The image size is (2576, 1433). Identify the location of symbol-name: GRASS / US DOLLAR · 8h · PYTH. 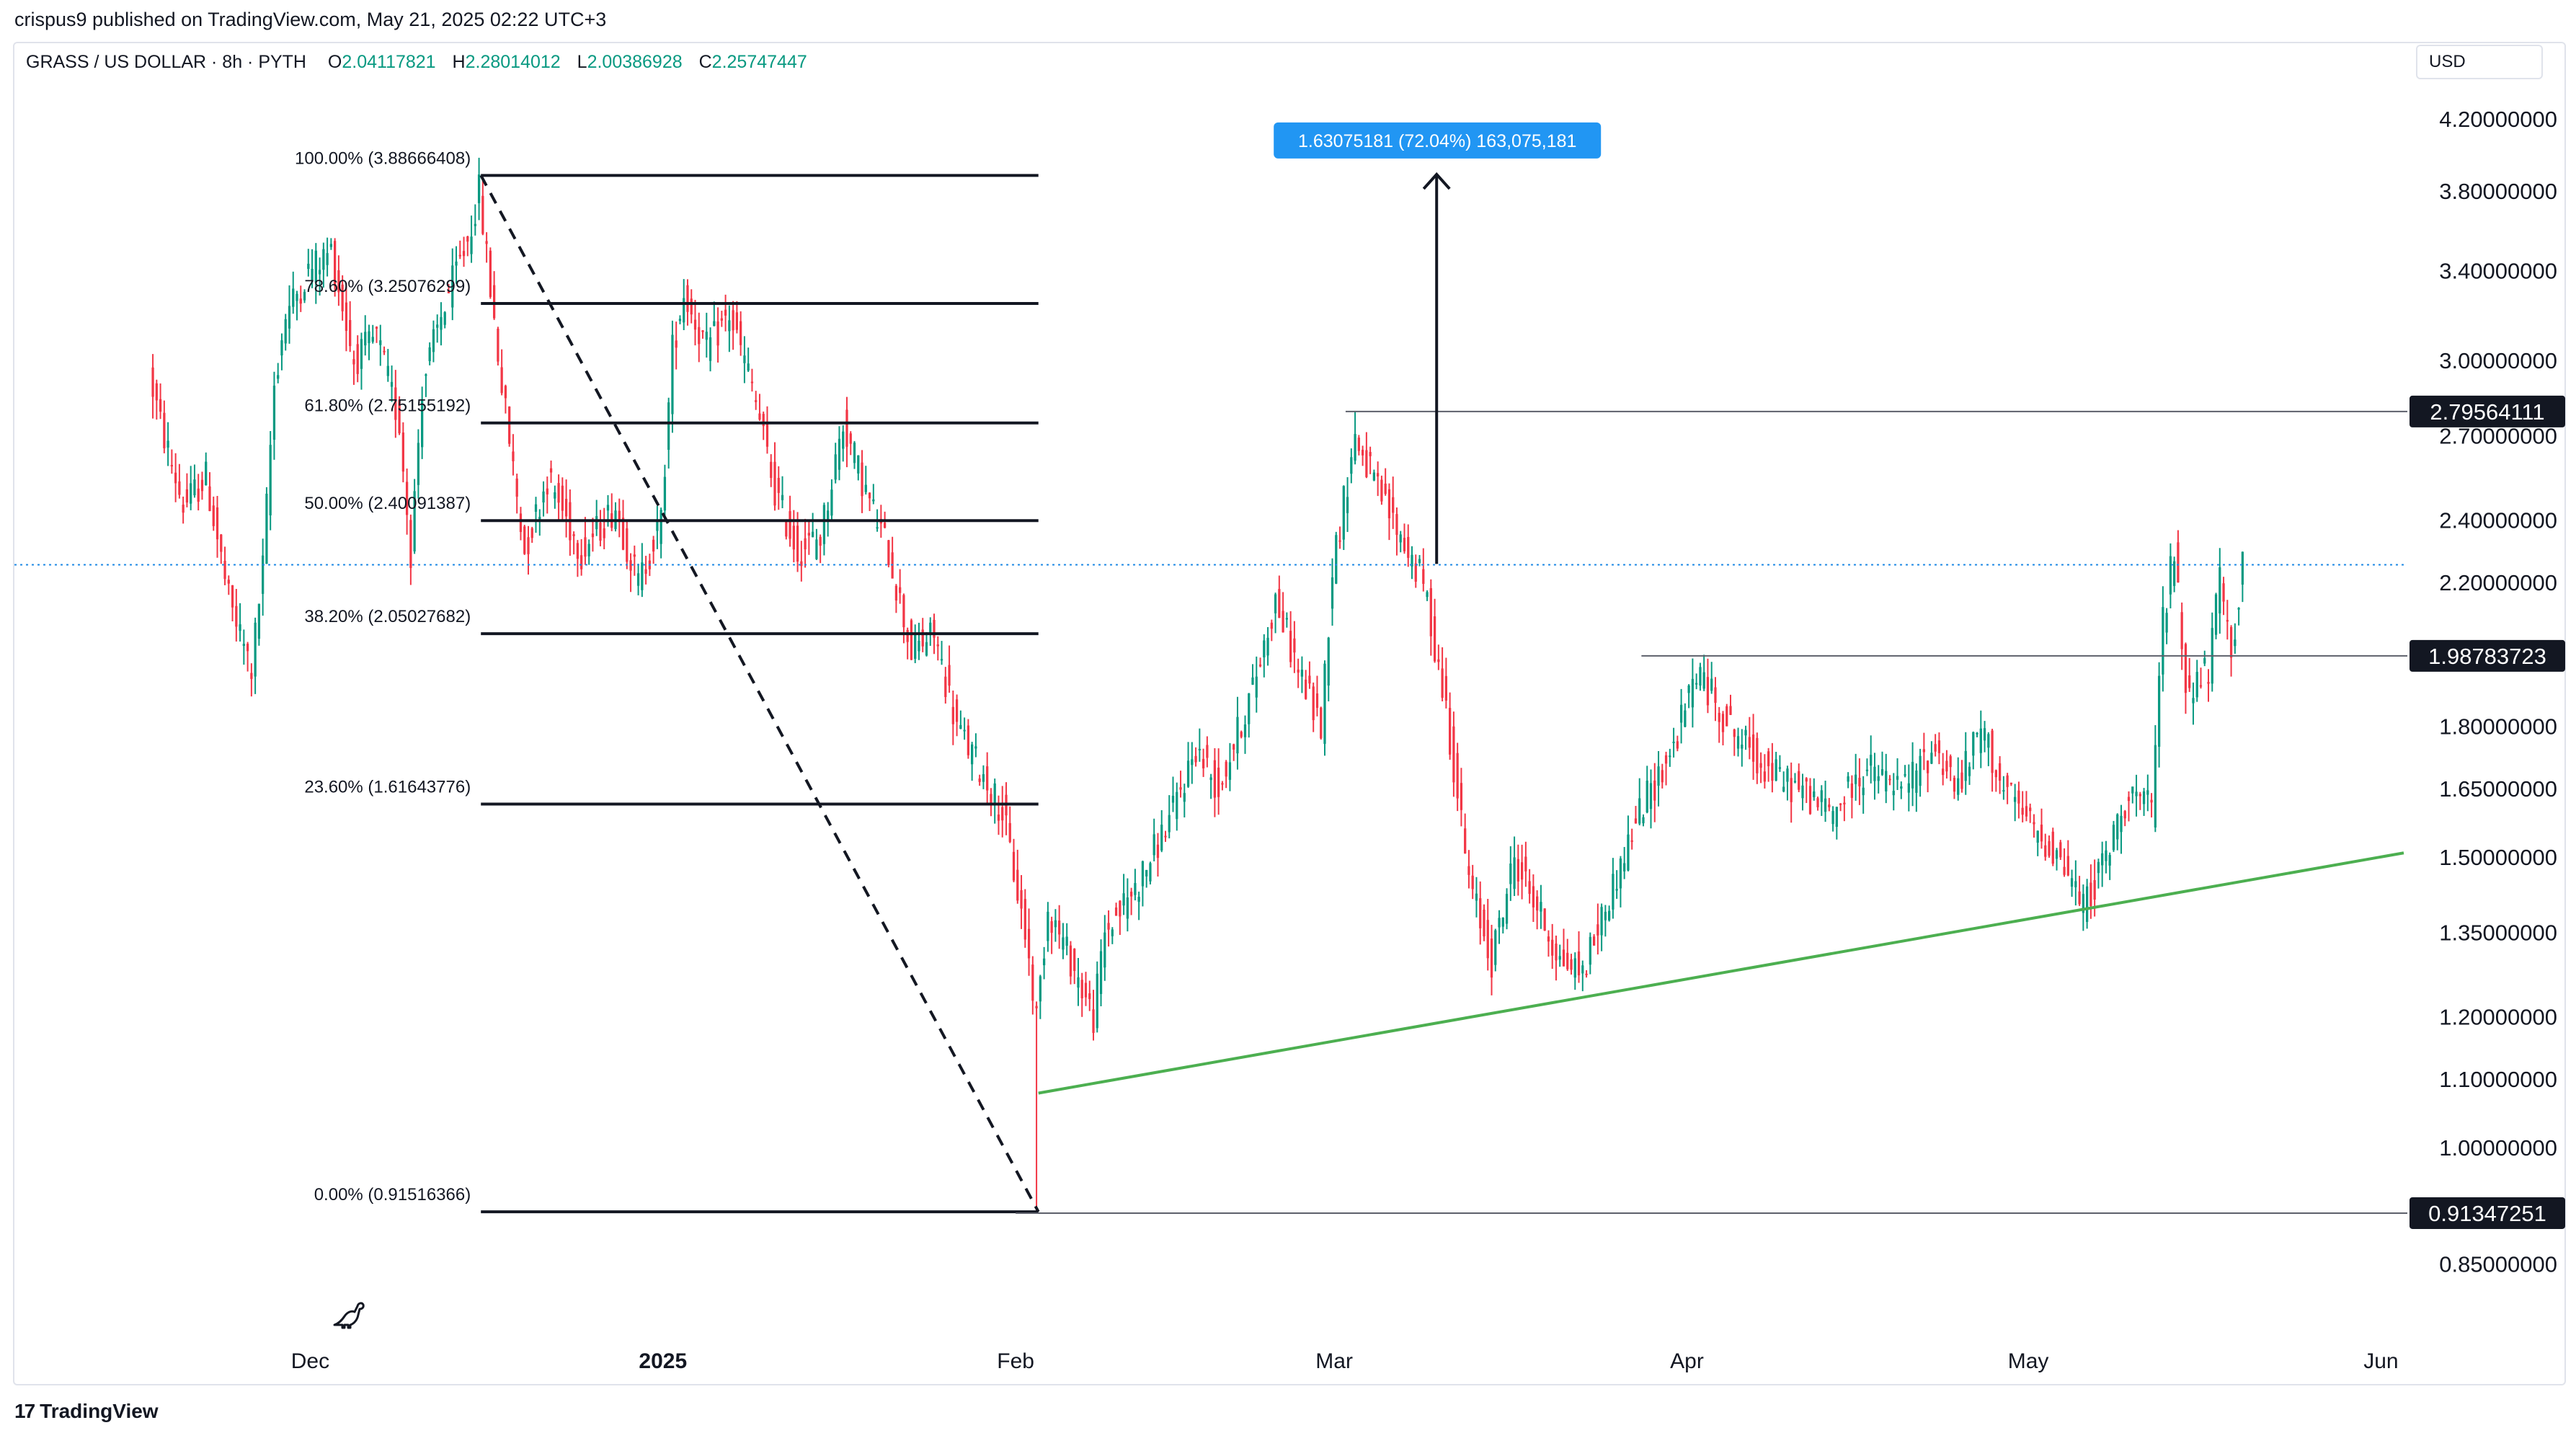
(166, 62).